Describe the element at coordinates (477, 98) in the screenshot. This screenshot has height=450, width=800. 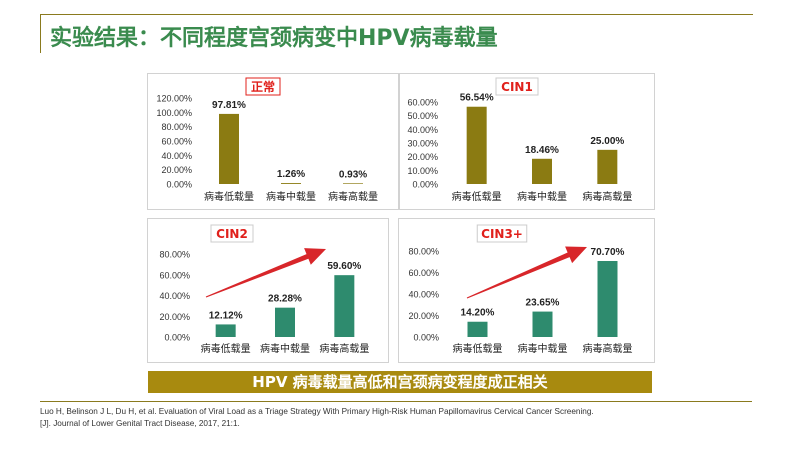
I see `data-label: 56.54%` at that location.